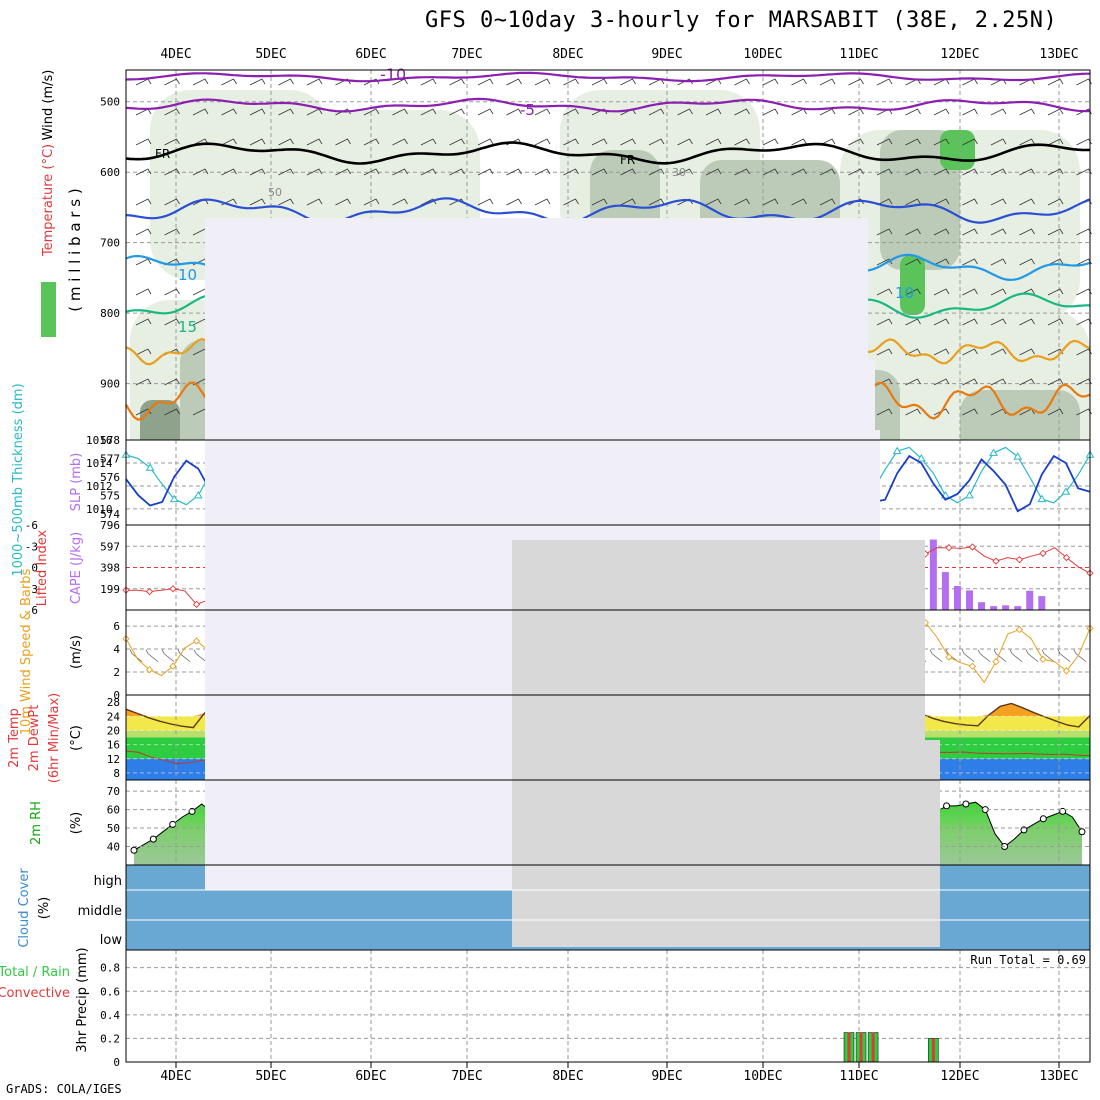  Describe the element at coordinates (116, 672) in the screenshot. I see `wind-ytick-2: 2` at that location.